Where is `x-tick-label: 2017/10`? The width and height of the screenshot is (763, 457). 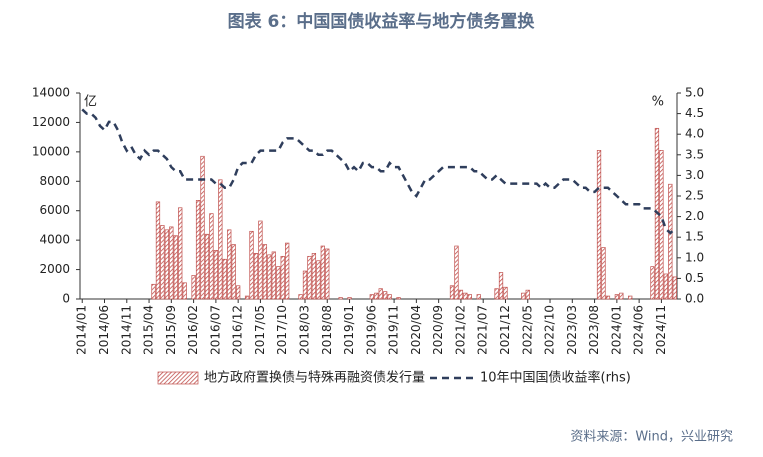
x-tick-label: 2017/10 is located at coordinates (282, 330).